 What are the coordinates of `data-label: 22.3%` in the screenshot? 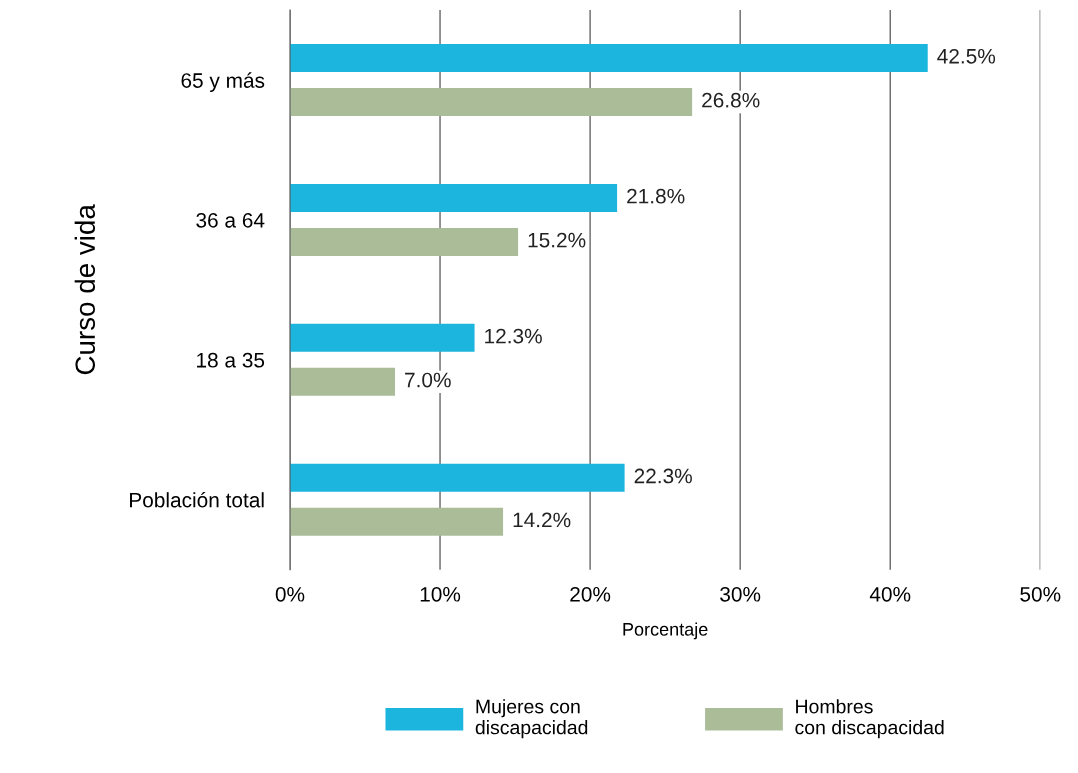 It's located at (663, 476).